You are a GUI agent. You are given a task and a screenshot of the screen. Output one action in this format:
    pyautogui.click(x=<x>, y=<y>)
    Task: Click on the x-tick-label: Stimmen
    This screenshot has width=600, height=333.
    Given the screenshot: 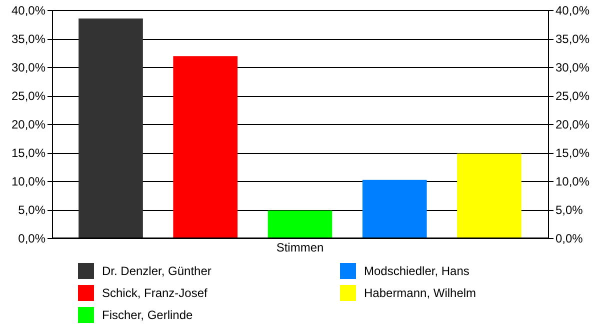 What is the action you would take?
    pyautogui.click(x=300, y=247)
    